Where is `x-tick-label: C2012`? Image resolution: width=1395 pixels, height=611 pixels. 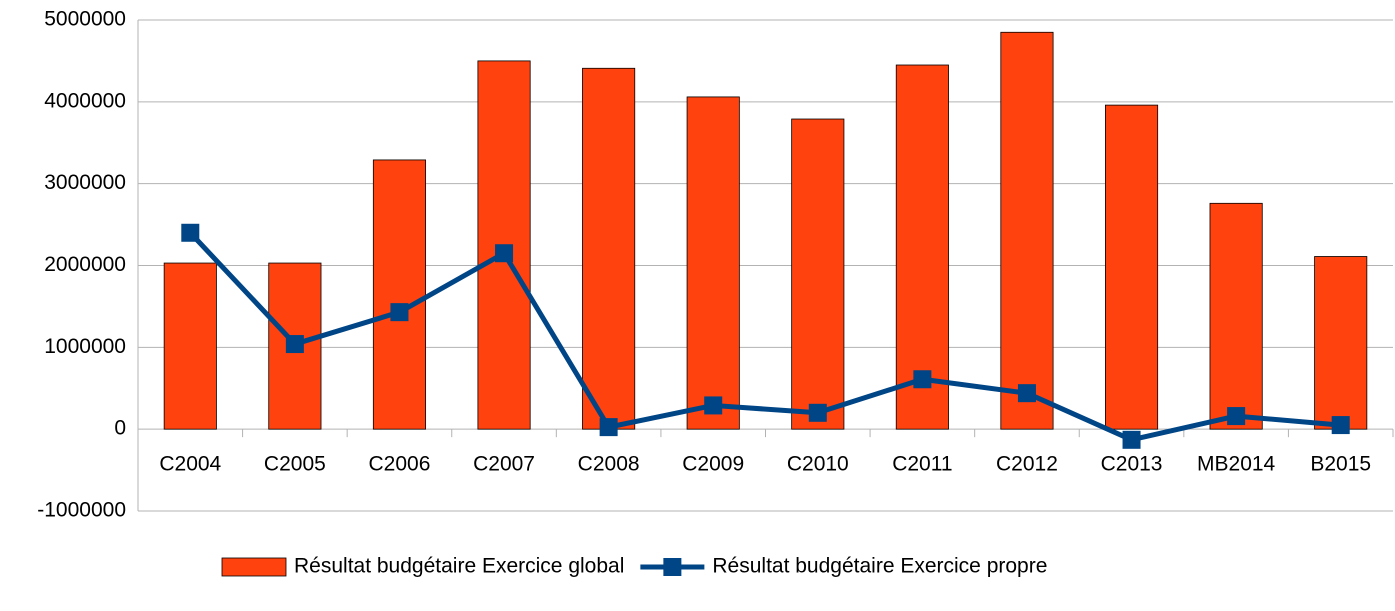 x-tick-label: C2012 is located at coordinates (1027, 464).